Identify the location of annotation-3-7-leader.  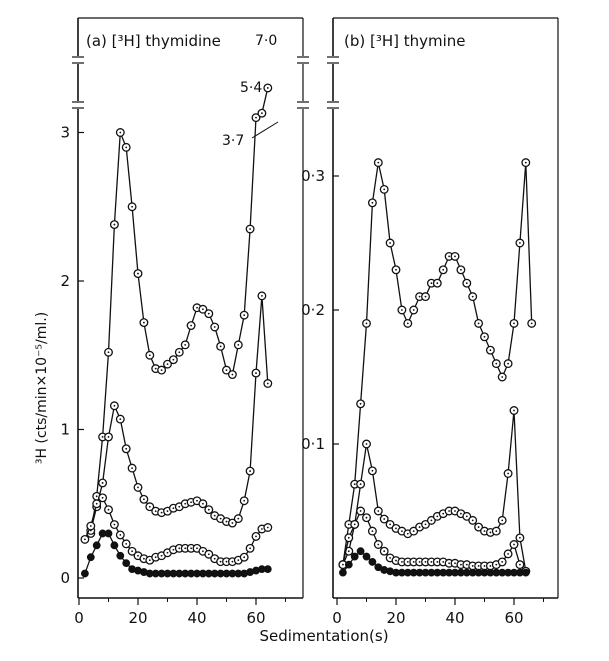
(265, 130).